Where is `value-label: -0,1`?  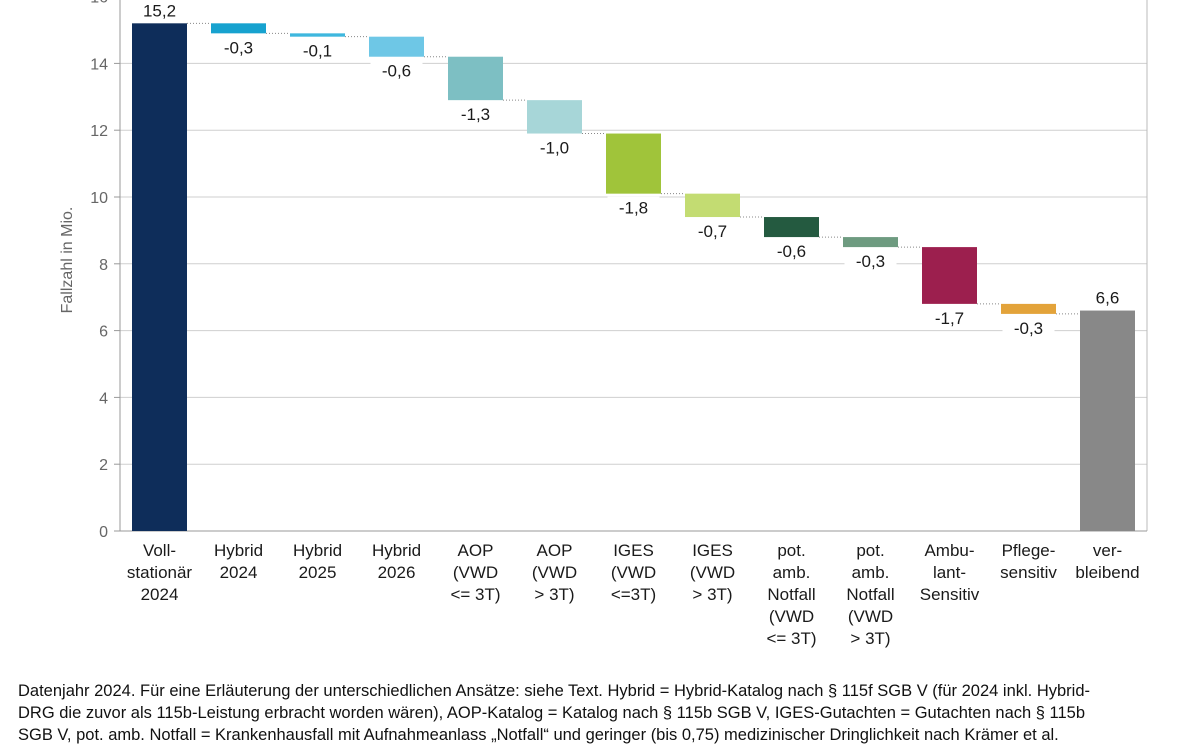
value-label: -0,1 is located at coordinates (317, 51).